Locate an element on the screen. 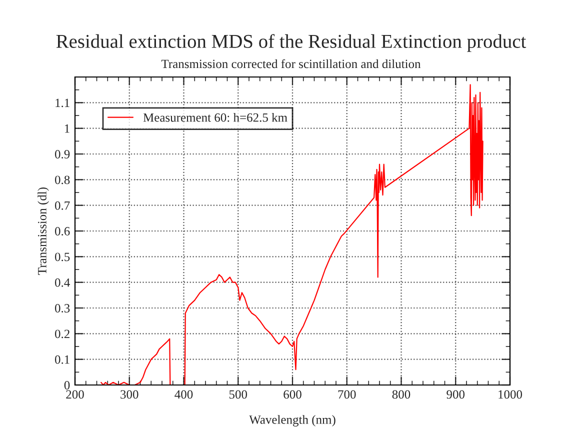  x-tick-label: 400 is located at coordinates (183, 394).